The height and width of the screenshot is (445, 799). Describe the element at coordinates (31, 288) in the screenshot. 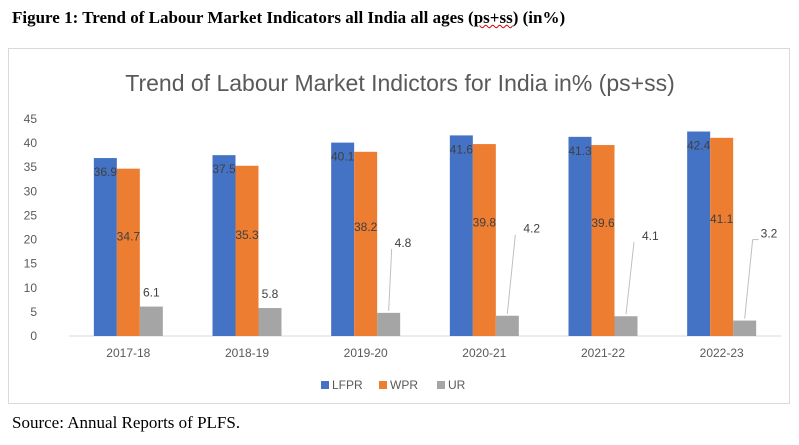

I see `y-tick-label: 10` at that location.